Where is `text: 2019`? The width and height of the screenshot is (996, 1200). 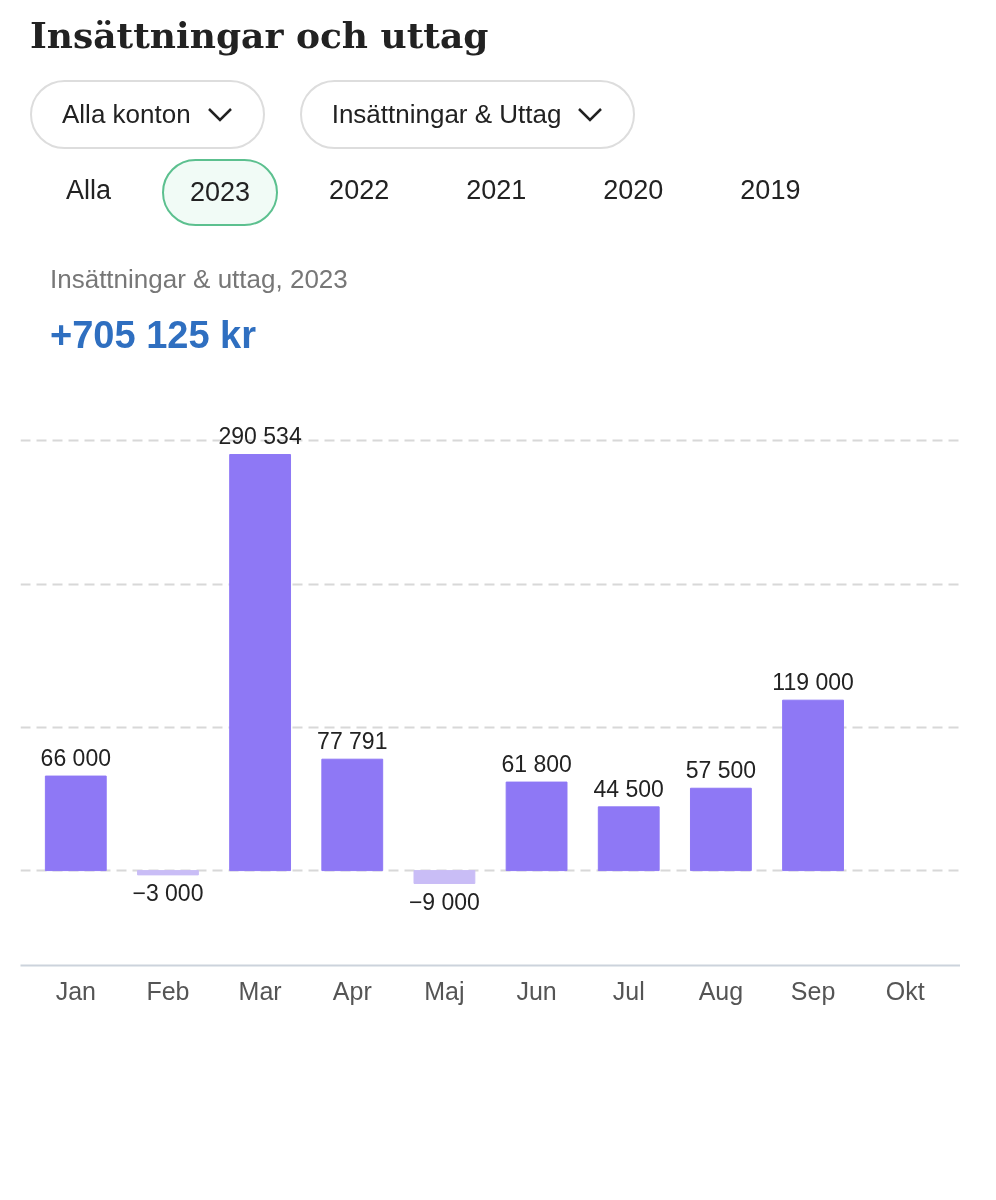 text: 2019 is located at coordinates (770, 191).